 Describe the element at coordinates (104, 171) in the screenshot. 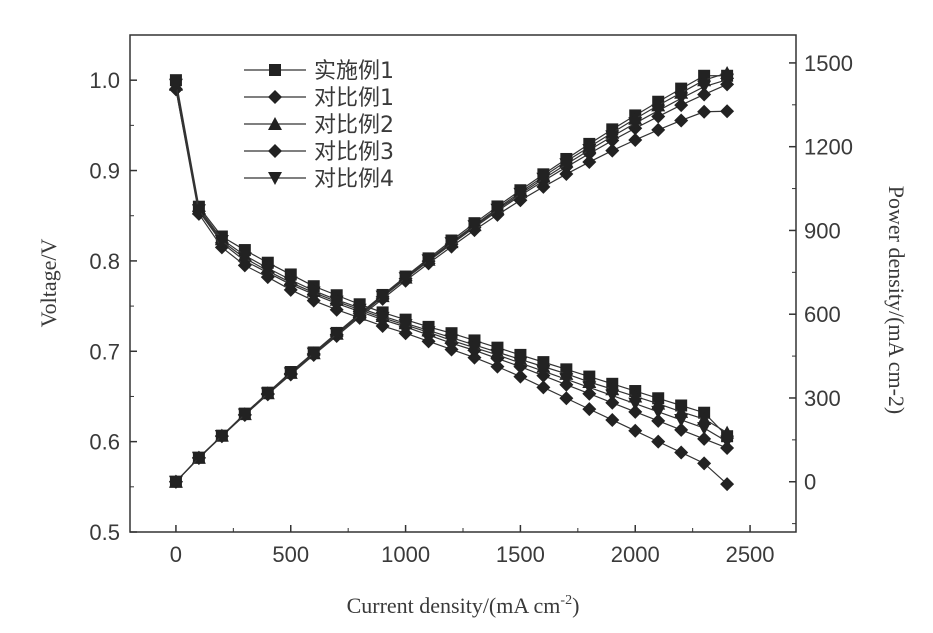

I see `y-tick-label: 0.9` at that location.